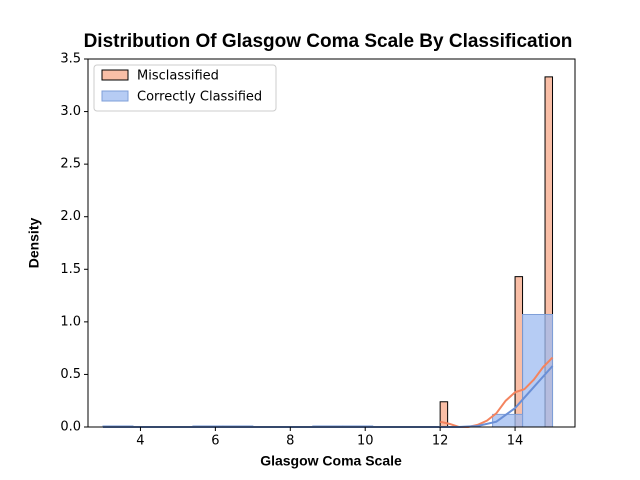 This screenshot has height=480, width=640. Describe the element at coordinates (290, 441) in the screenshot. I see `x-tick-label: 8` at that location.